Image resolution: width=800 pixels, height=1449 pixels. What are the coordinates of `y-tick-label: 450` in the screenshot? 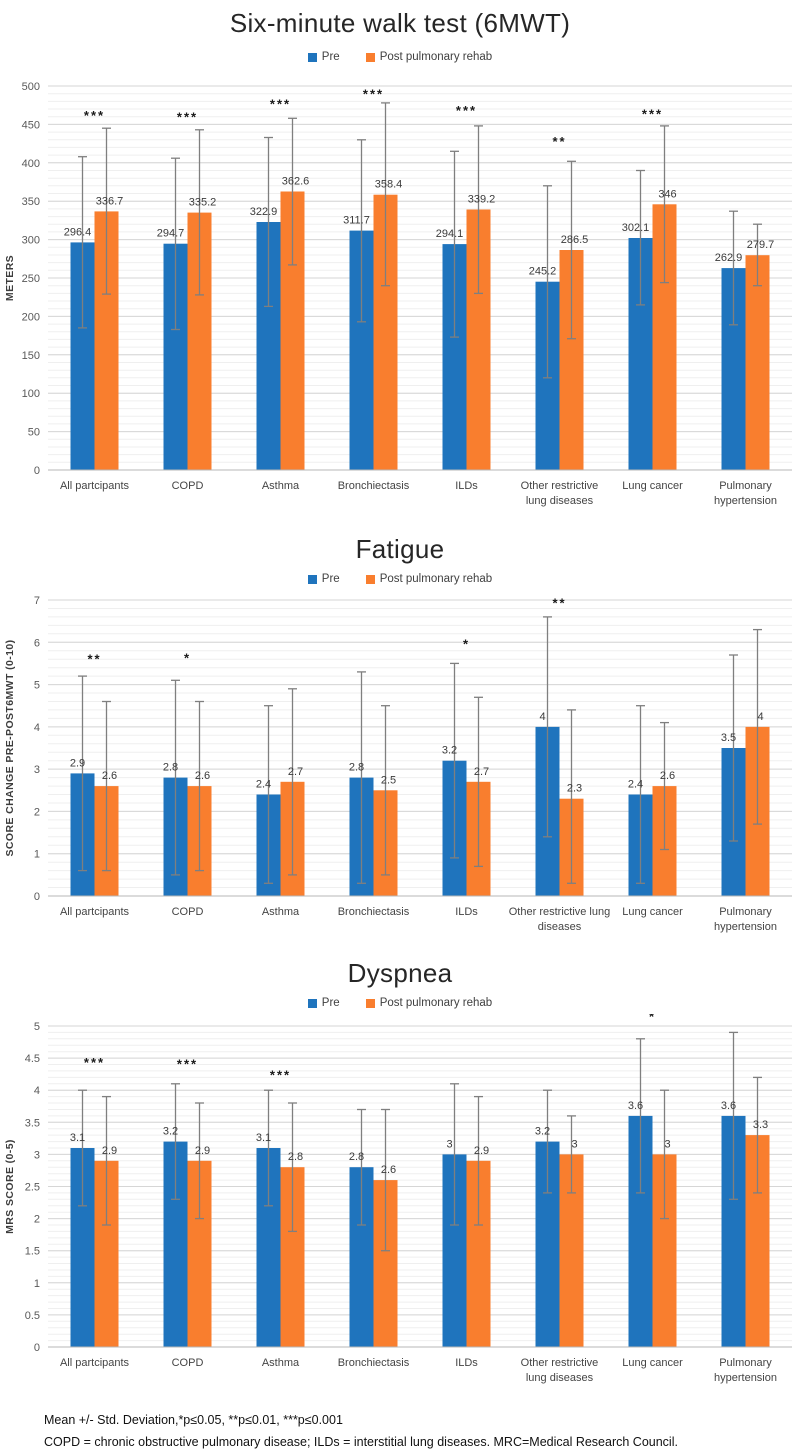 It's located at (31, 125).